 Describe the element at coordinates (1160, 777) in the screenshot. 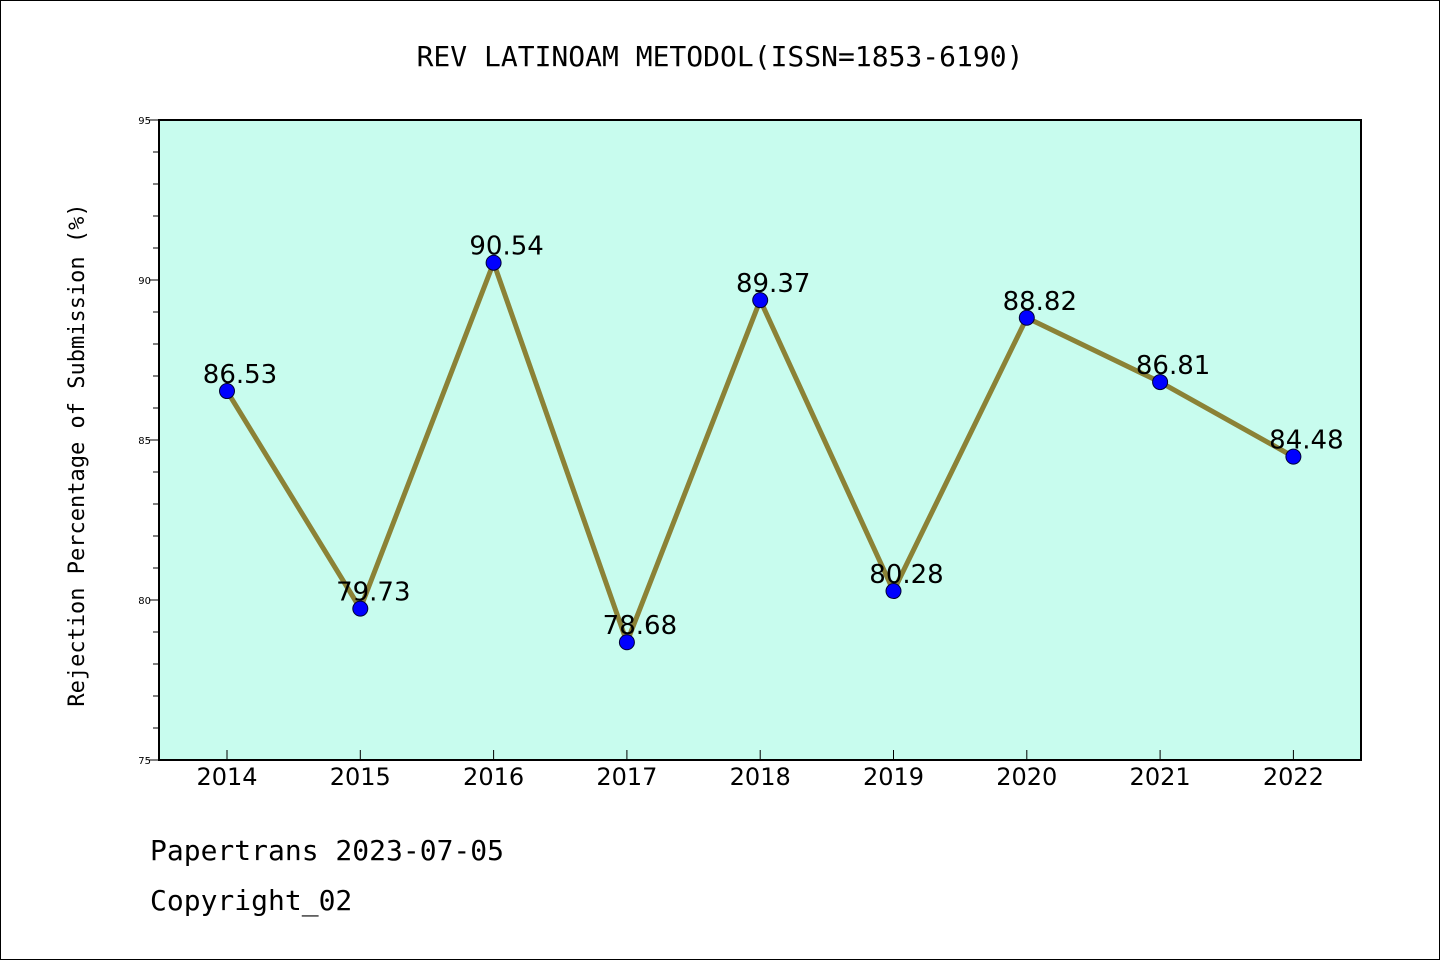

I see `x-tick-label: 2021` at that location.